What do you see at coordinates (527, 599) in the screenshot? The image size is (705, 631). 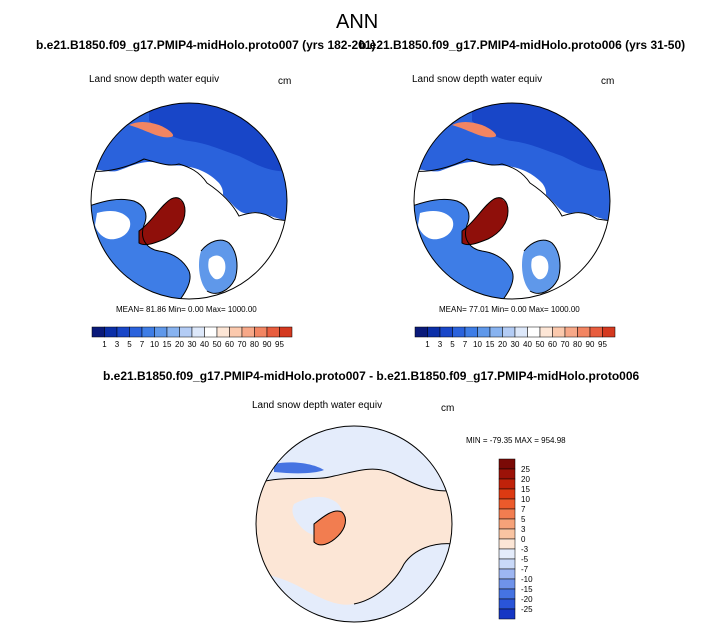 I see `colorbar-tick-label: -20` at bounding box center [527, 599].